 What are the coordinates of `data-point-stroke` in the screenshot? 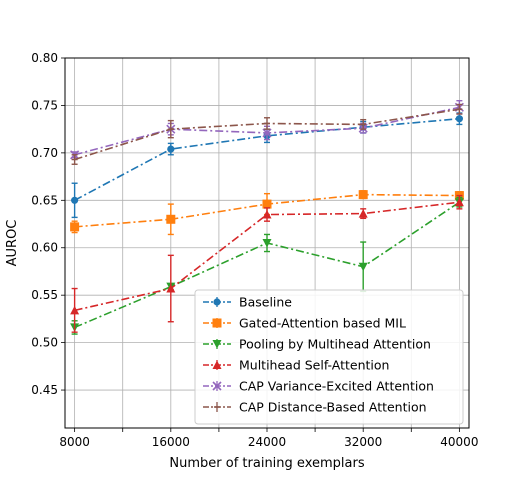 It's located at (267, 133).